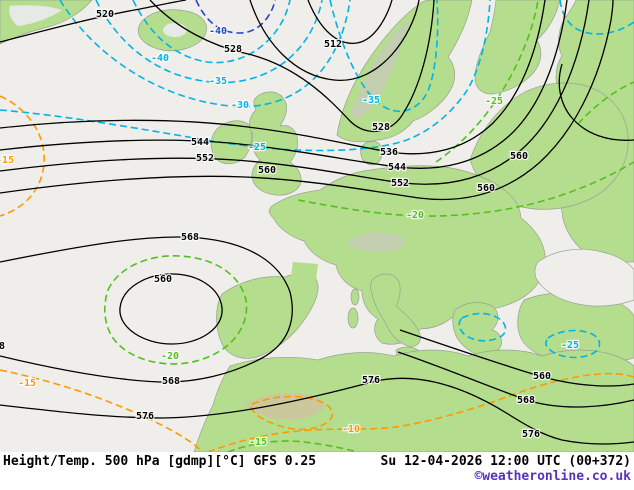 The image size is (634, 490). What do you see at coordinates (317, 476) in the screenshot?
I see `copyright-row: ©weatheronline.co.uk` at bounding box center [317, 476].